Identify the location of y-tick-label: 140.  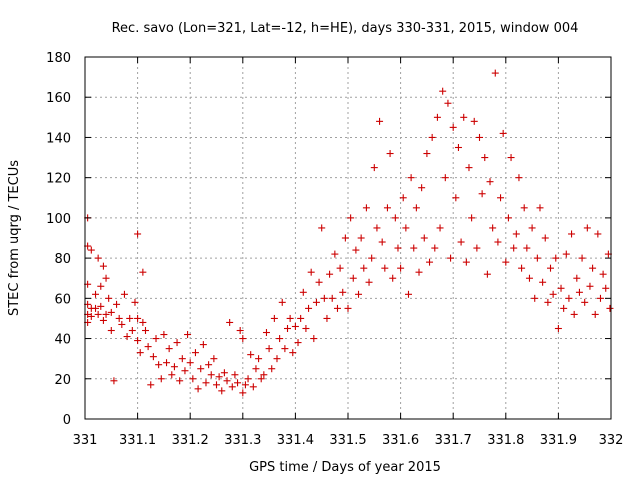
(58, 138).